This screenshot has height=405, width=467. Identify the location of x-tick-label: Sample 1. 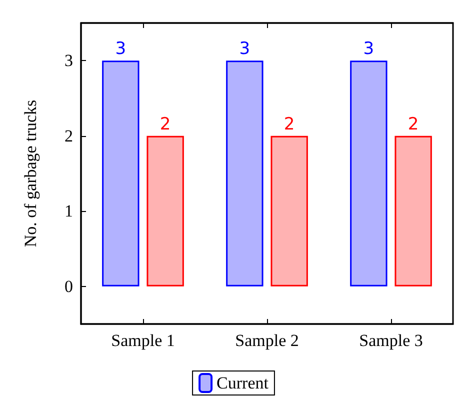
(143, 340).